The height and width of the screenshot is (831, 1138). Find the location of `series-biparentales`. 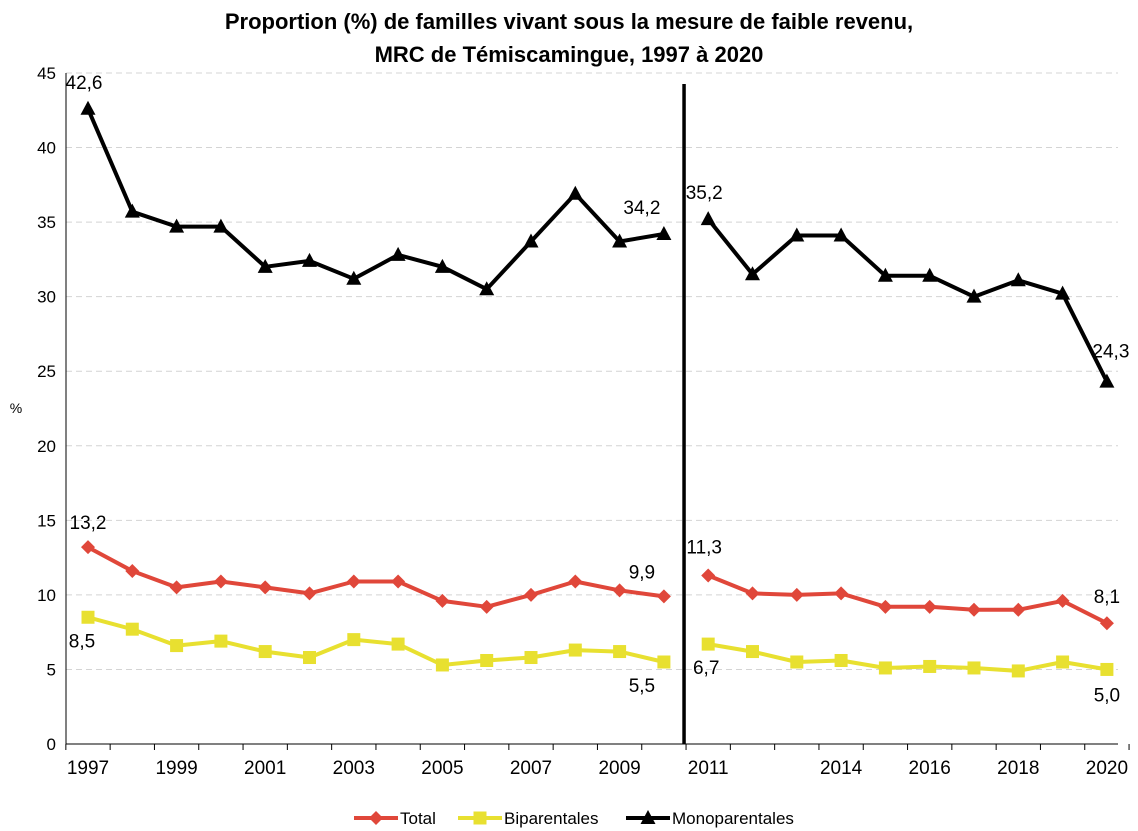

series-biparentales is located at coordinates (597, 644).